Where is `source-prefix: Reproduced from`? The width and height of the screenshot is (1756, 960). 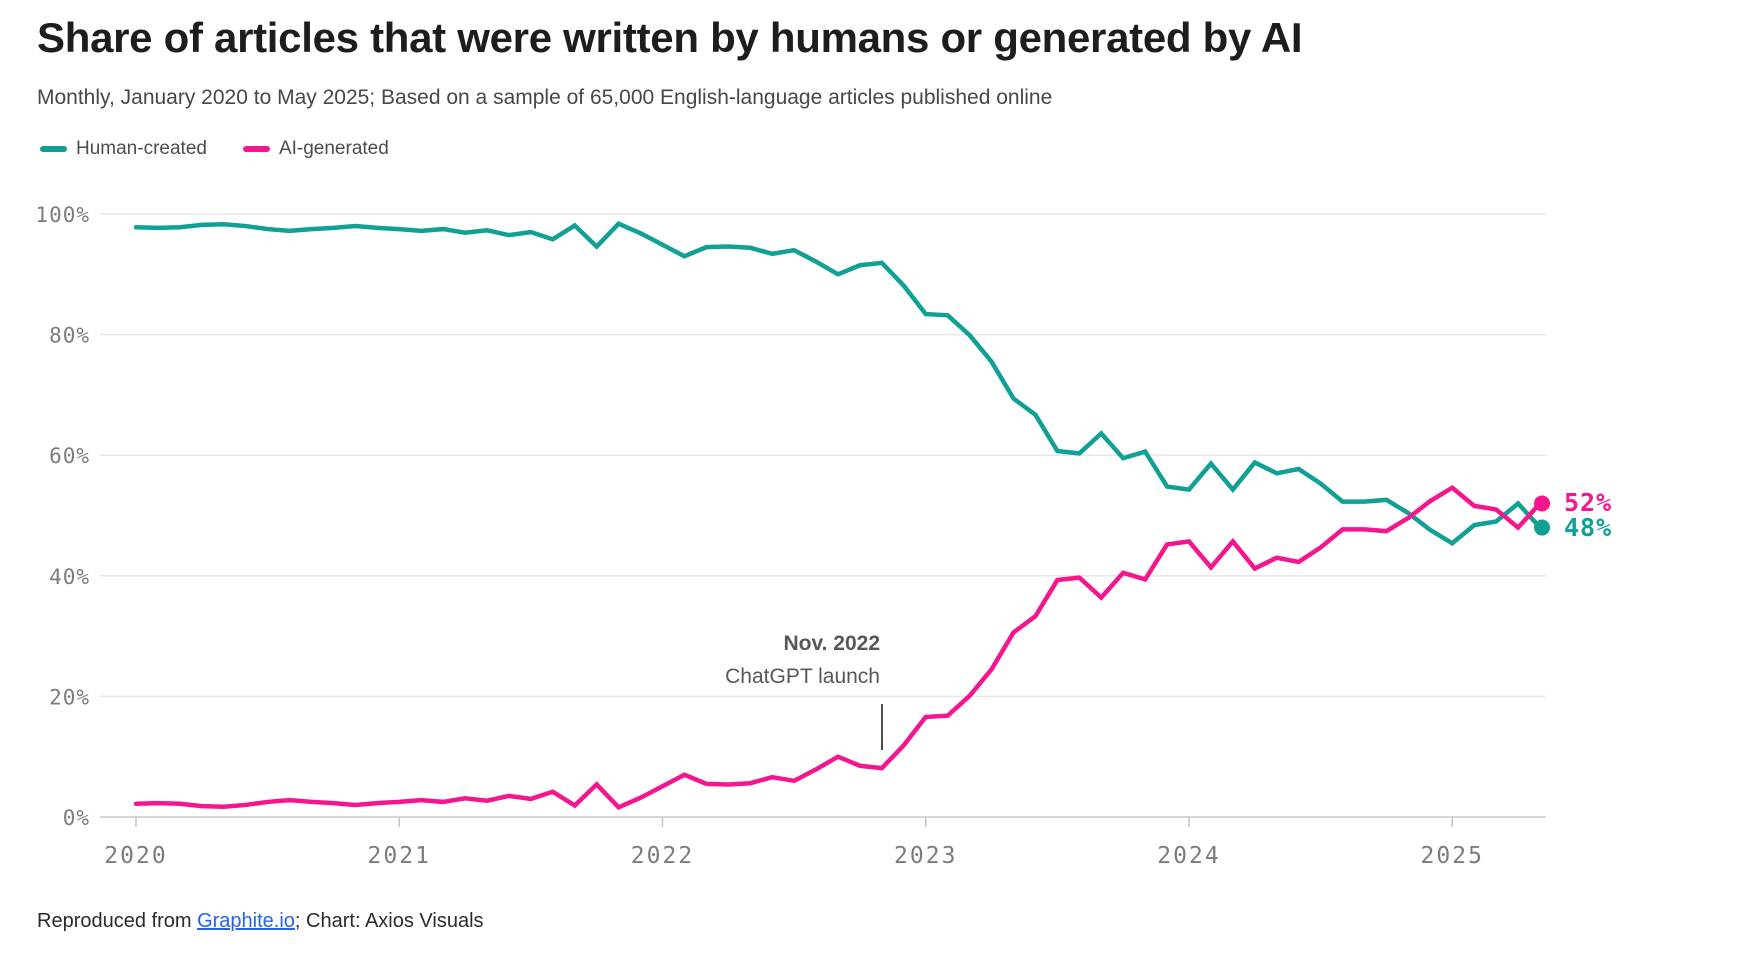 source-prefix: Reproduced from is located at coordinates (117, 921).